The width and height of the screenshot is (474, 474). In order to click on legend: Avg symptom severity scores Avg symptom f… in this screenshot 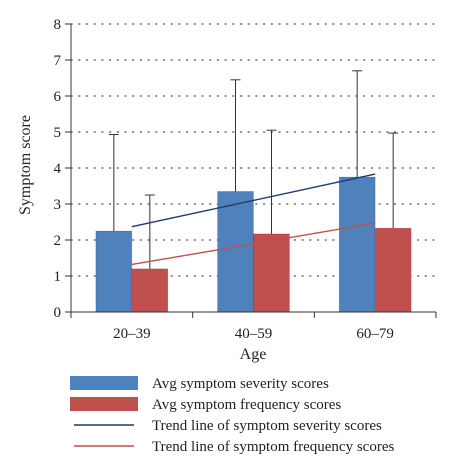, I will do `click(232, 415)`.